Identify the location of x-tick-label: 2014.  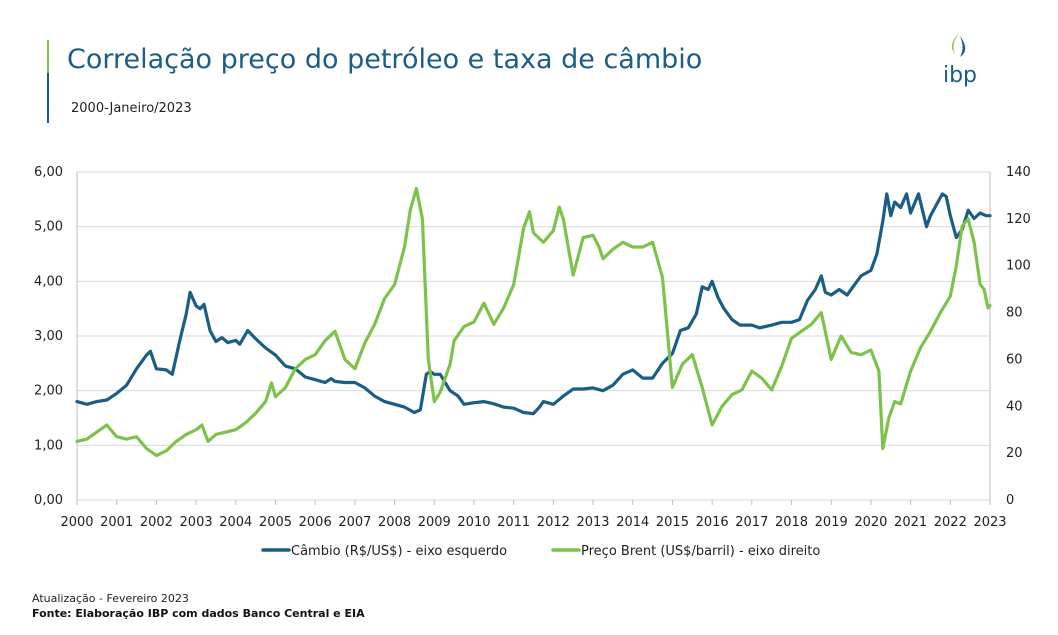
(632, 522).